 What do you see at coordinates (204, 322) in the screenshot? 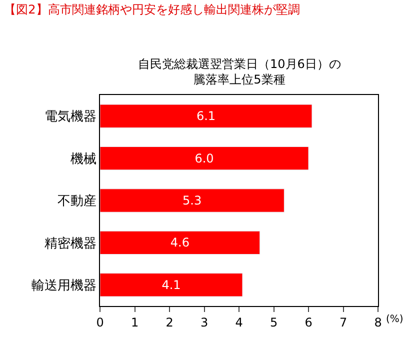
I see `x-tick-label: 3` at bounding box center [204, 322].